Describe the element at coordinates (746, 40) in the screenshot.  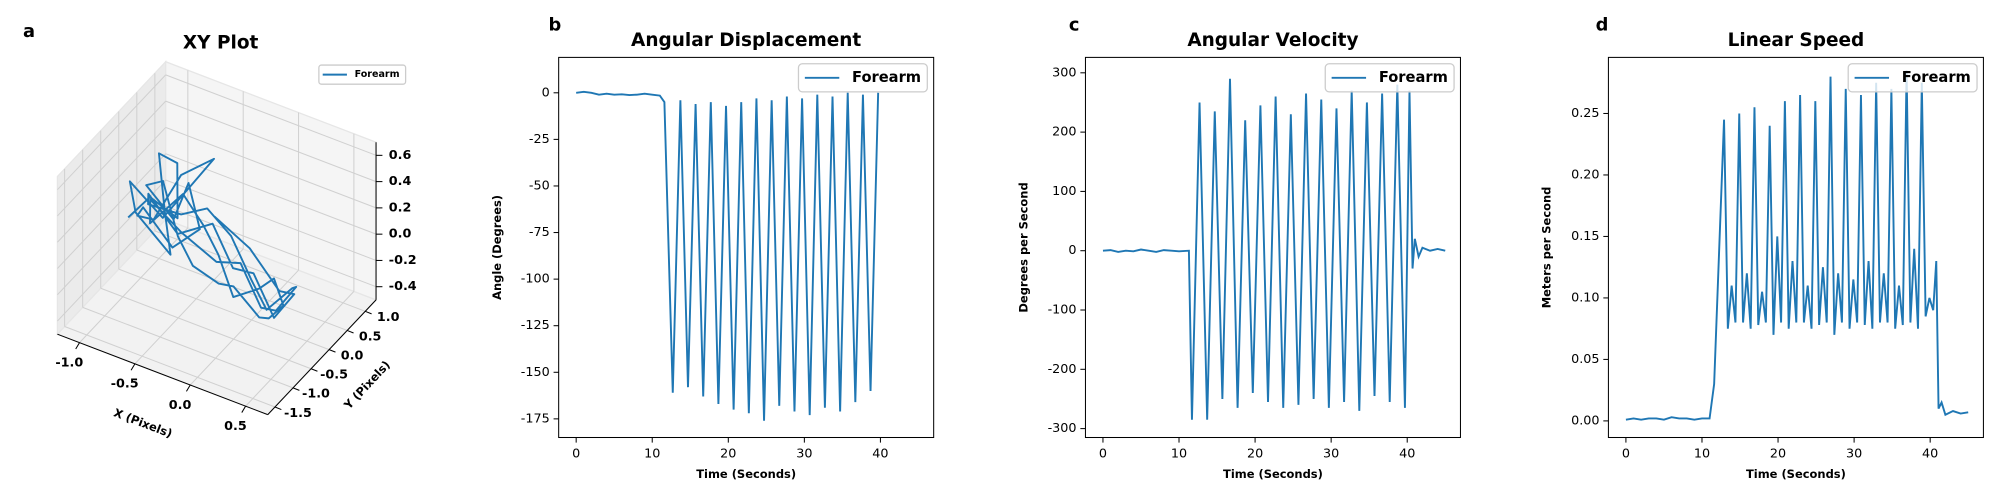
I see `chart-title: Angular Displacement` at that location.